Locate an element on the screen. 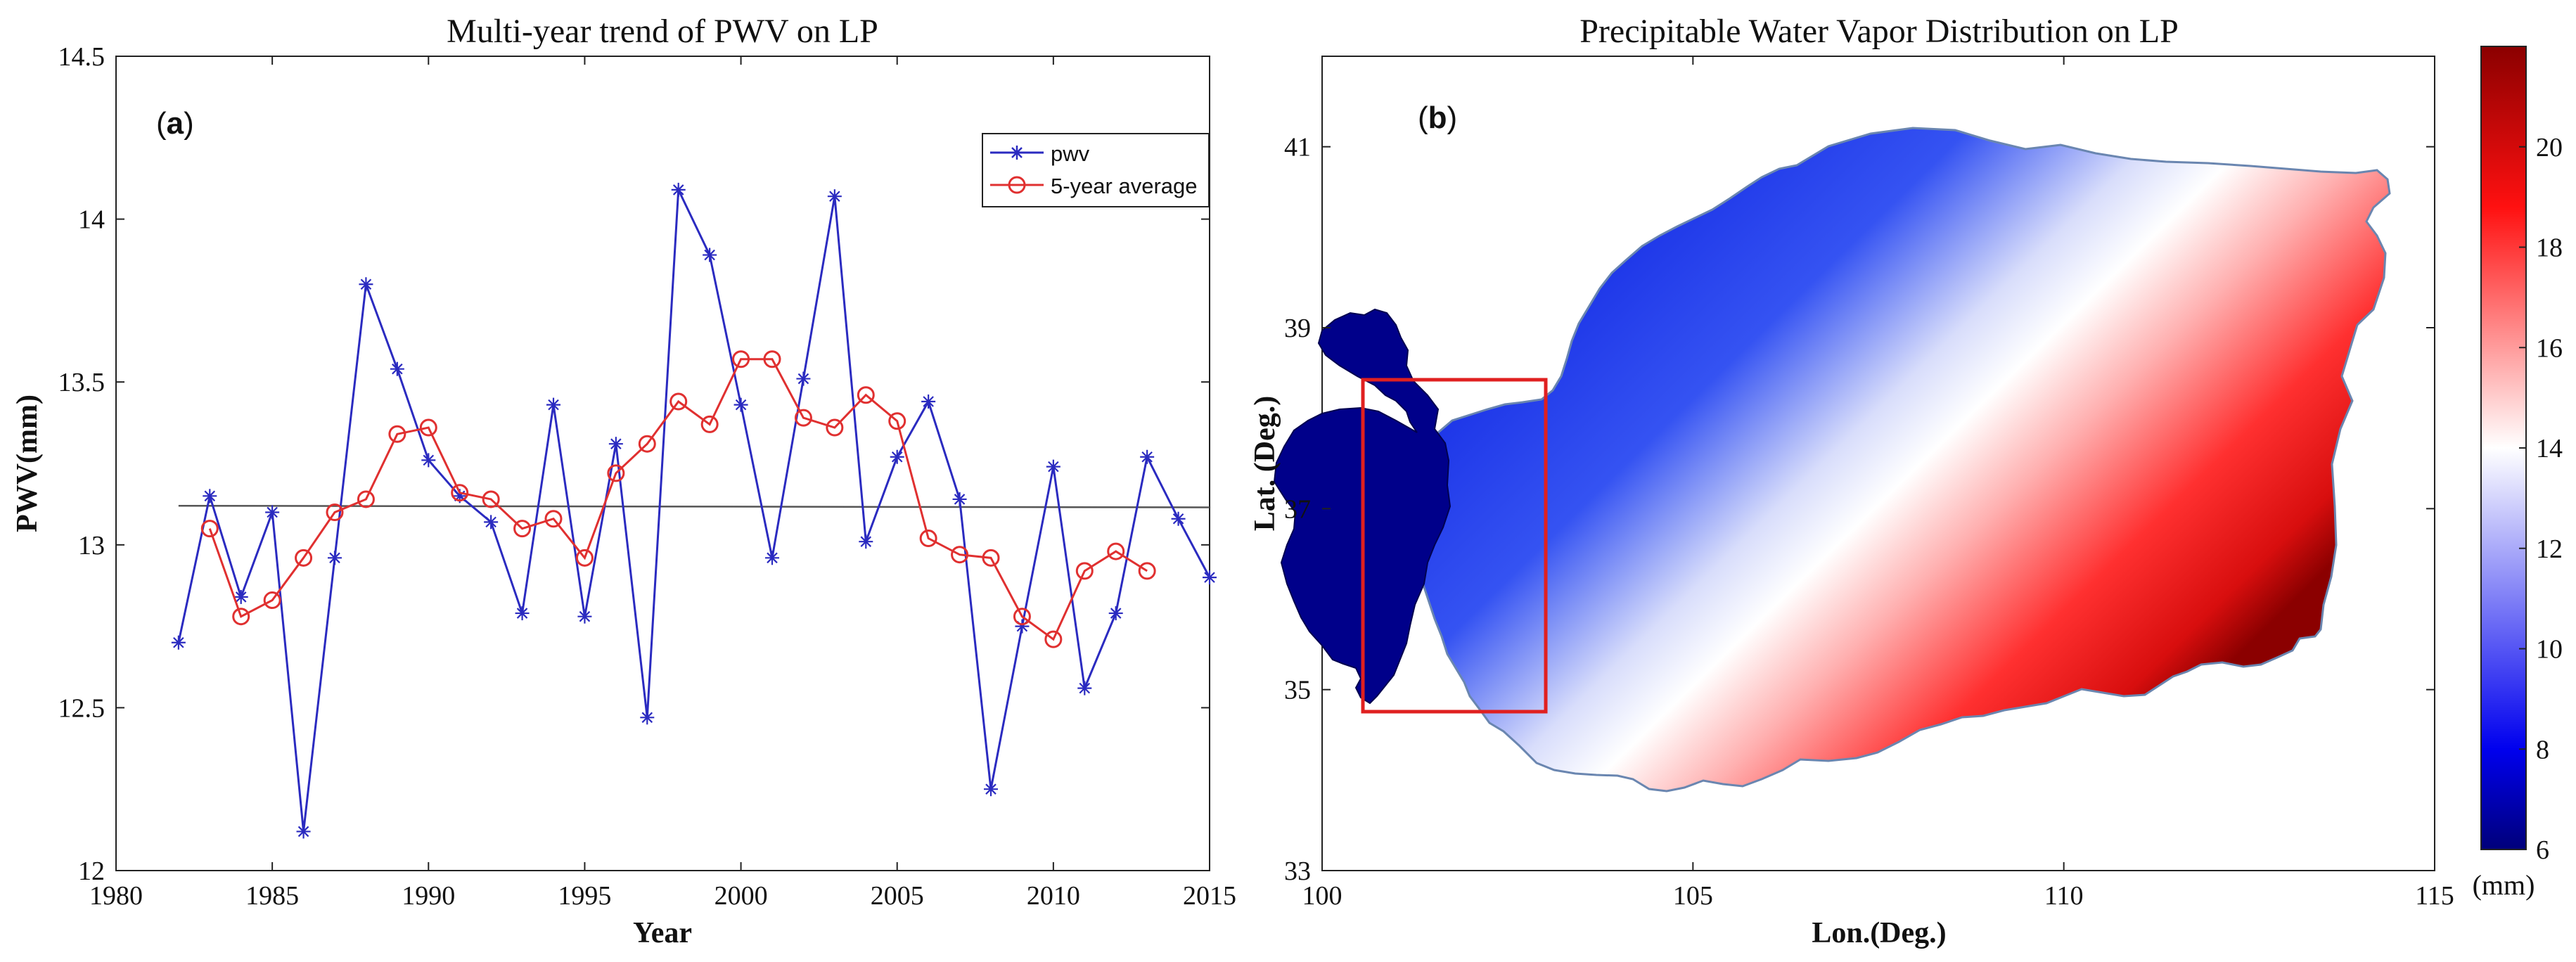  colorbar-tick-label: 6 is located at coordinates (2542, 850).